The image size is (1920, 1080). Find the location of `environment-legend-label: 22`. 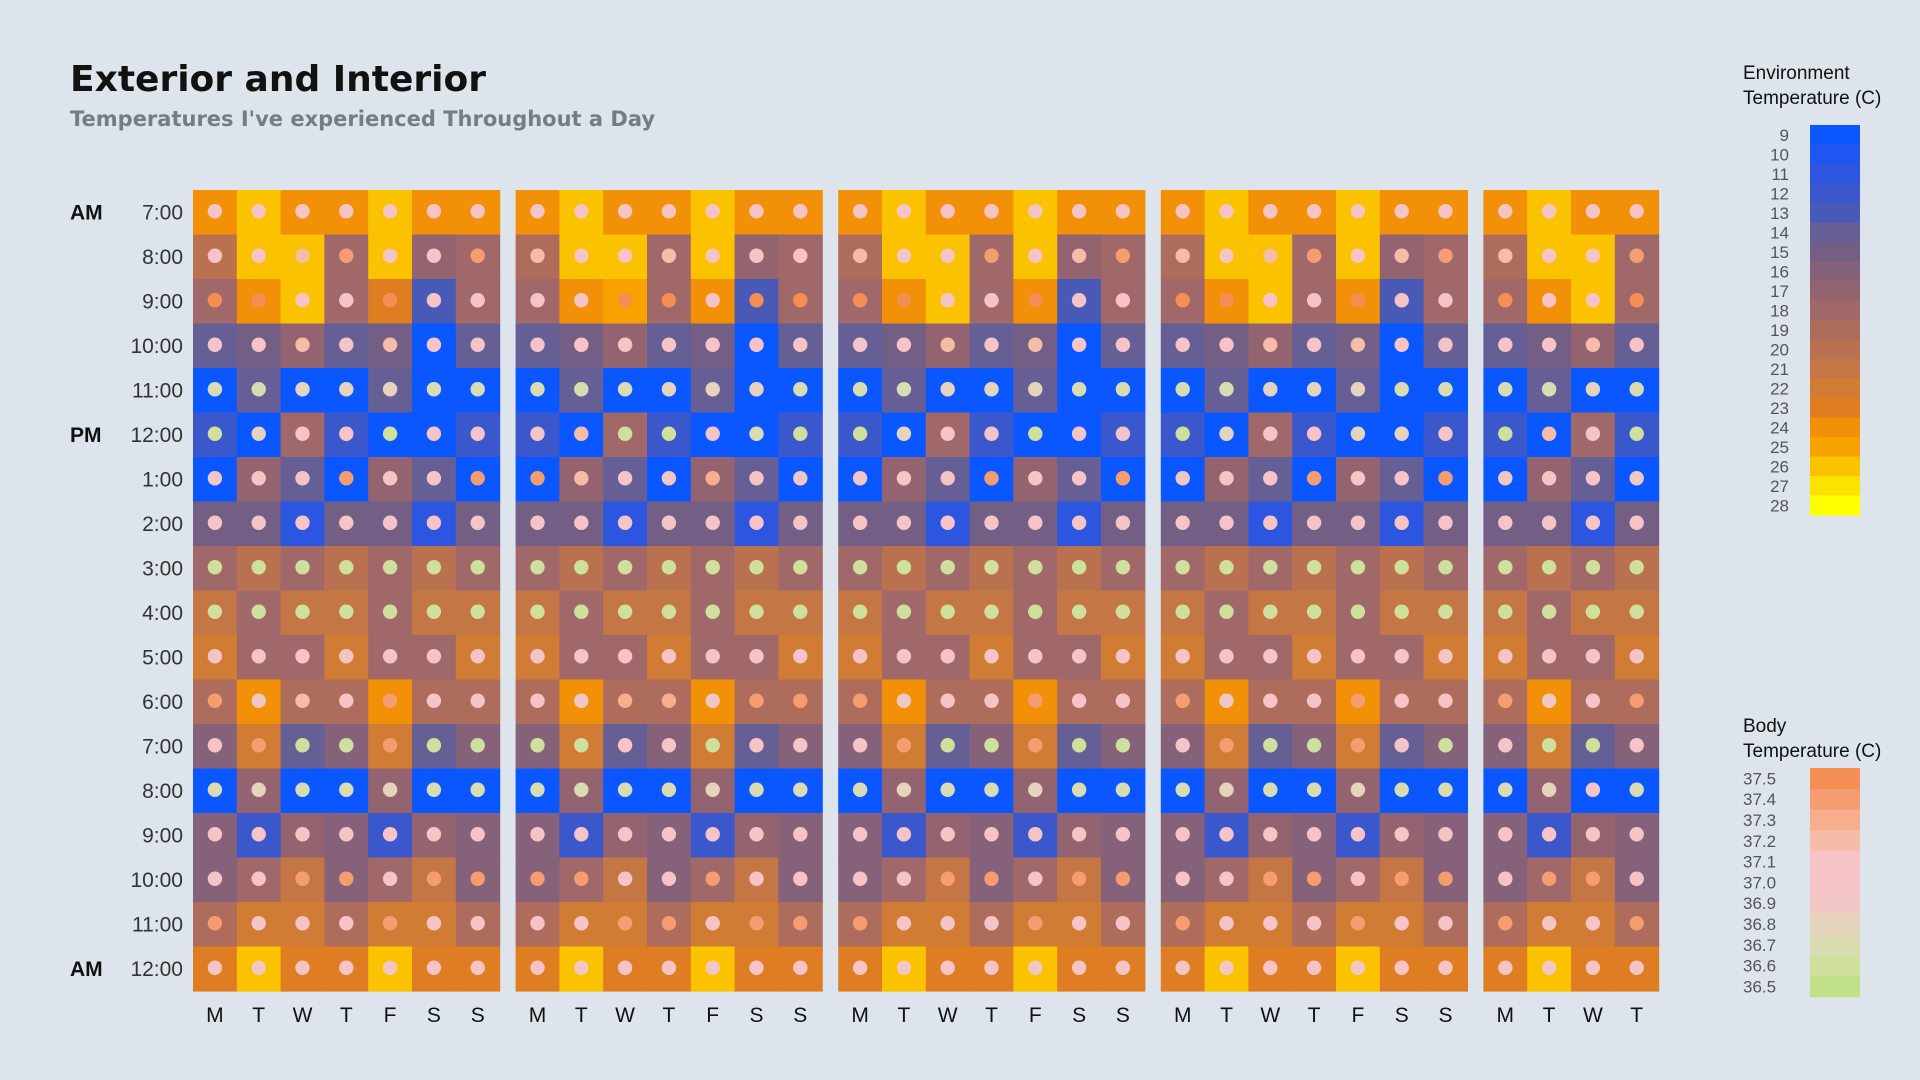

environment-legend-label: 22 is located at coordinates (1779, 388).